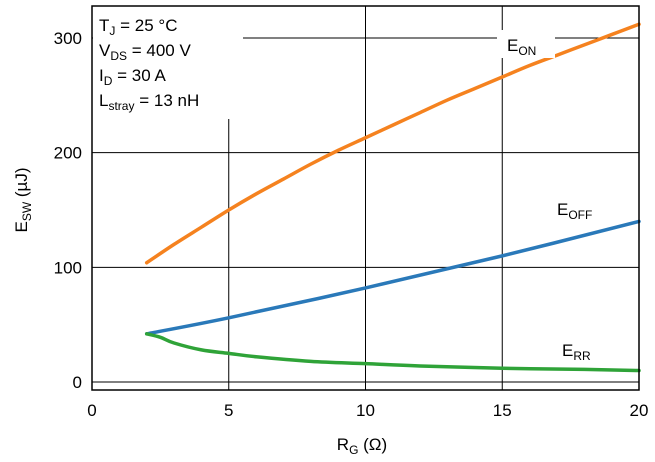 The height and width of the screenshot is (462, 655). I want to click on x-tick-label: 15, so click(502, 410).